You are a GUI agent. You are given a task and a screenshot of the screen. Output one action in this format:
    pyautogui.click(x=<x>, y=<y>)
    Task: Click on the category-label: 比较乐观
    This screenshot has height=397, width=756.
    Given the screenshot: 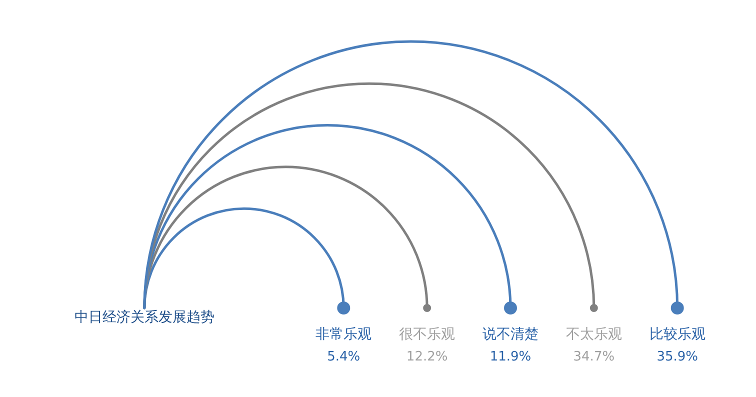 What is the action you would take?
    pyautogui.click(x=677, y=334)
    